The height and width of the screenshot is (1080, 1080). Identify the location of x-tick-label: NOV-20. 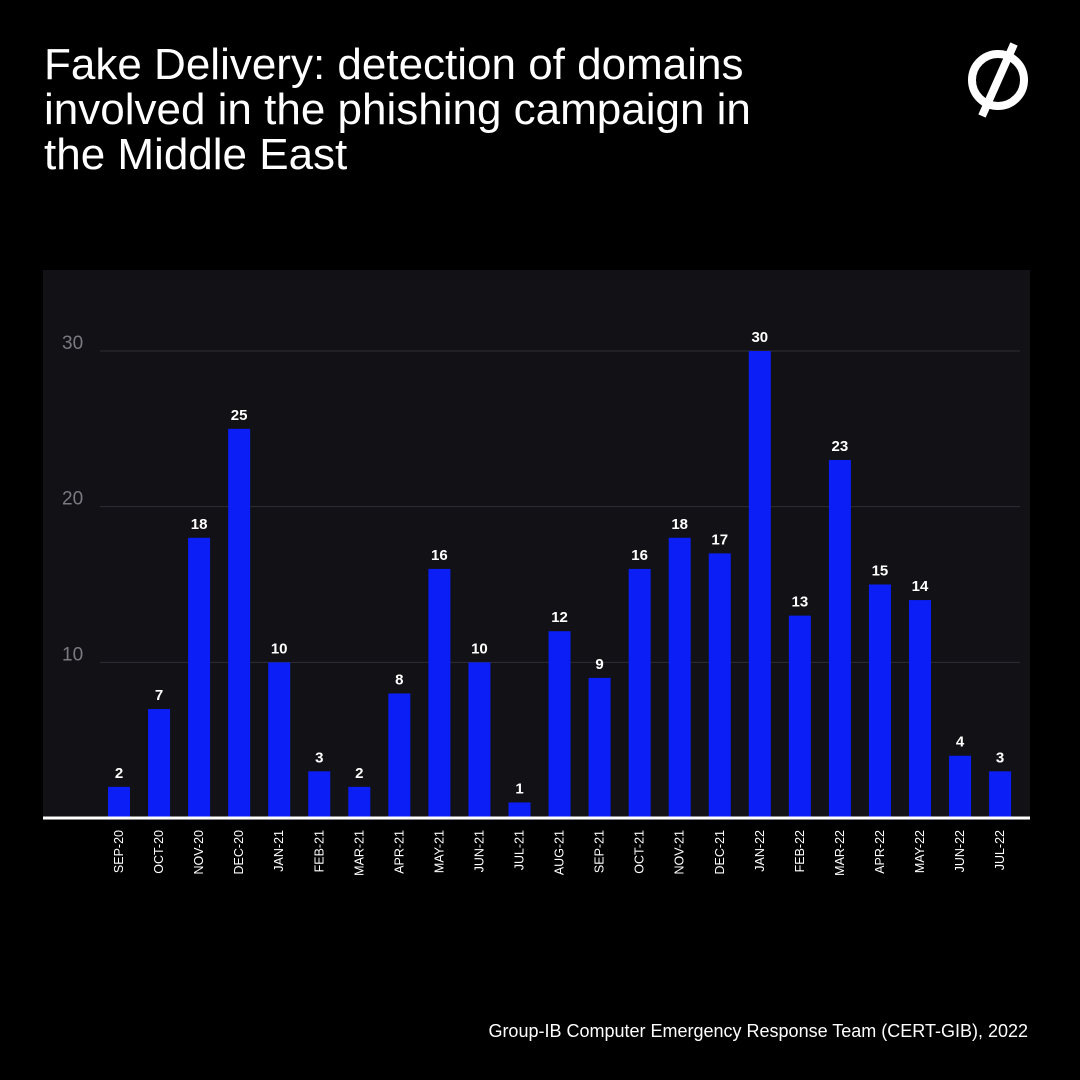
(199, 852).